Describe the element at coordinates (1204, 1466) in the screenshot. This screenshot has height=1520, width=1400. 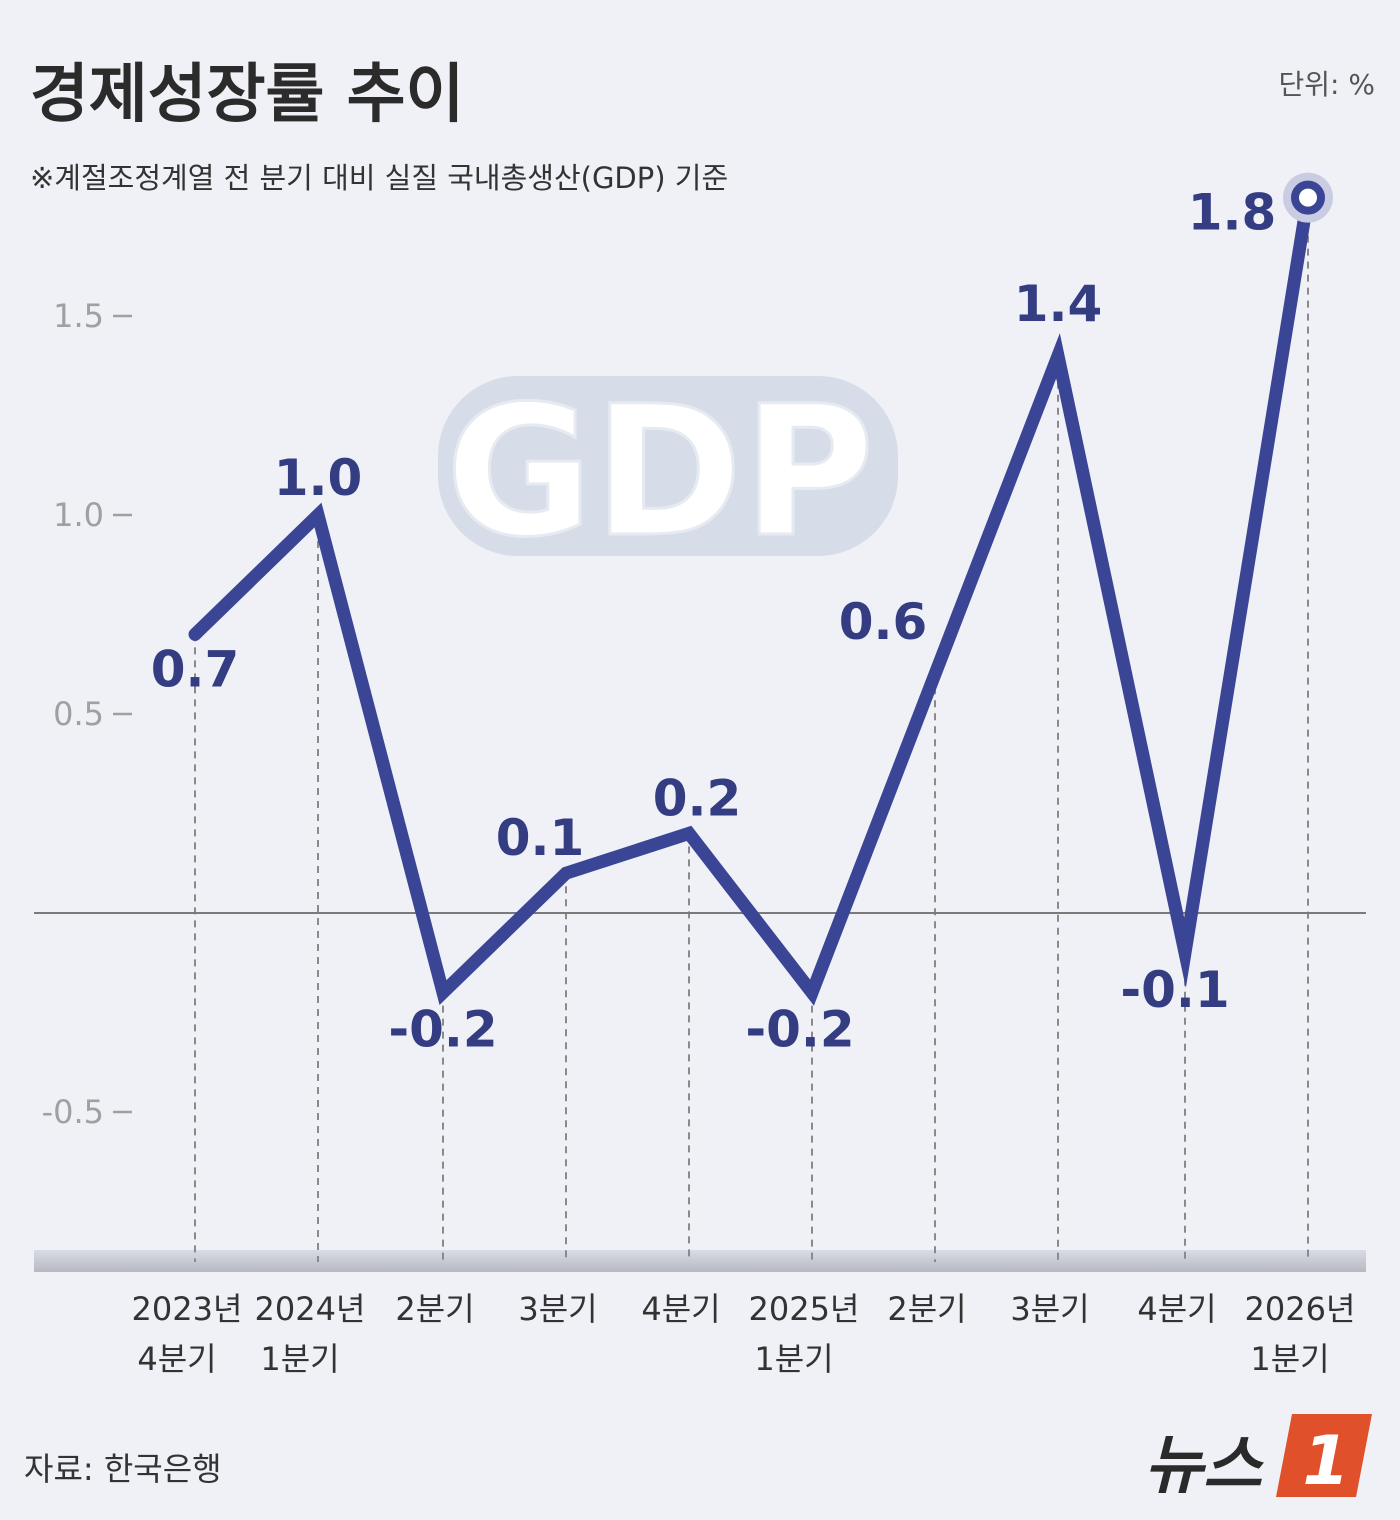
I see `svg-text: 뉴스` at that location.